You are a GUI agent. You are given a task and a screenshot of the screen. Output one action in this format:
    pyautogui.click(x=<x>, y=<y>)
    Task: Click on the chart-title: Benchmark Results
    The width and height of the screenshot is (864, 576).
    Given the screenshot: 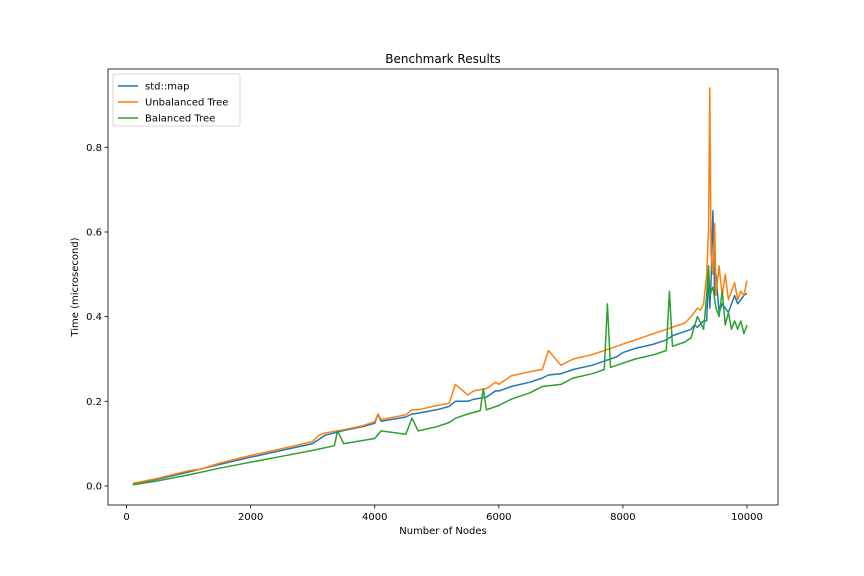 What is the action you would take?
    pyautogui.click(x=443, y=59)
    